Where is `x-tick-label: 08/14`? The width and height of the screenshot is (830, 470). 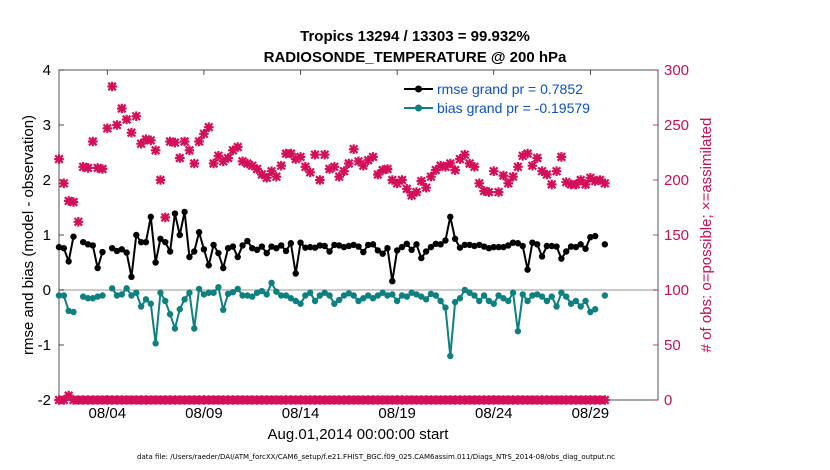 x-tick-label: 08/14 is located at coordinates (301, 413).